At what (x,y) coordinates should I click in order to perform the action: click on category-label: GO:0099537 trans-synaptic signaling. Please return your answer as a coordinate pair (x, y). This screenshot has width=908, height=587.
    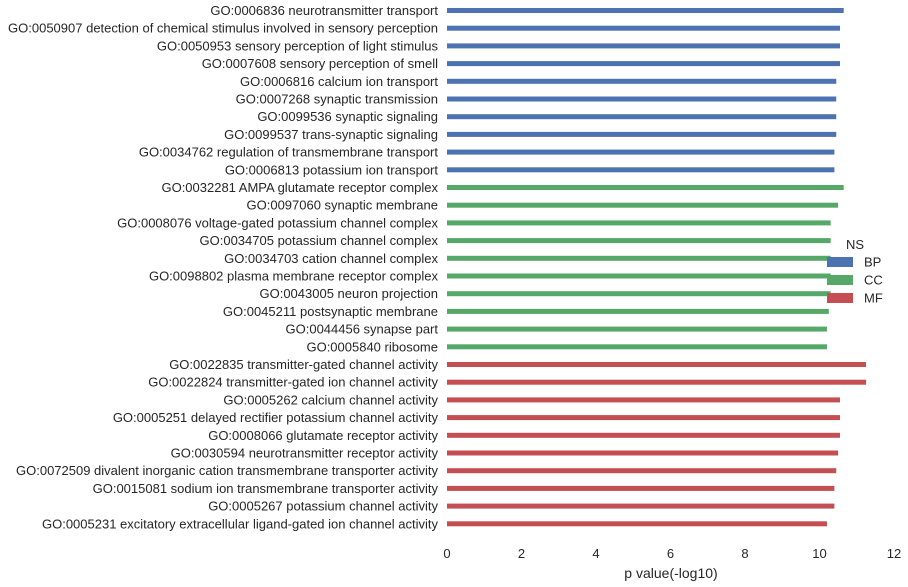
    Looking at the image, I should click on (331, 134).